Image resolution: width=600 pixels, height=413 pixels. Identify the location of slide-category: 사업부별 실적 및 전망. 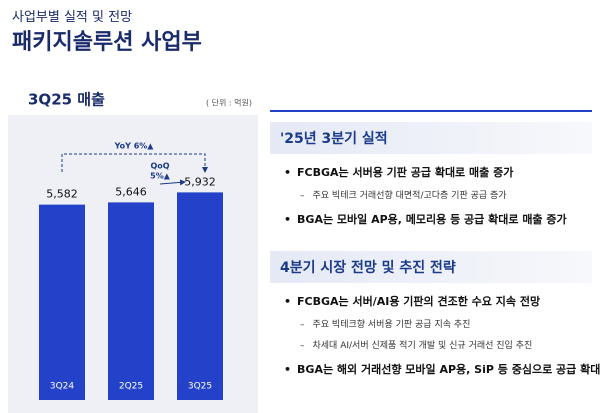
(72, 17).